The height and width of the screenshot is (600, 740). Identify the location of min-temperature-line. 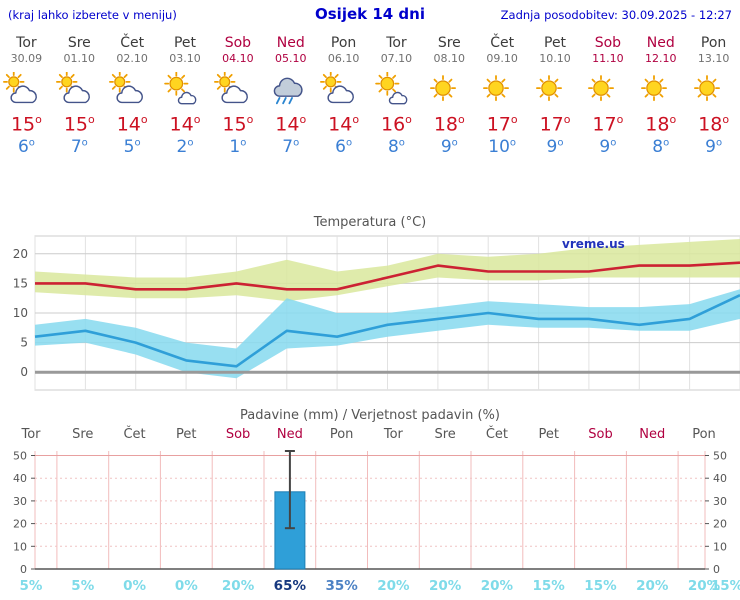
(387, 331).